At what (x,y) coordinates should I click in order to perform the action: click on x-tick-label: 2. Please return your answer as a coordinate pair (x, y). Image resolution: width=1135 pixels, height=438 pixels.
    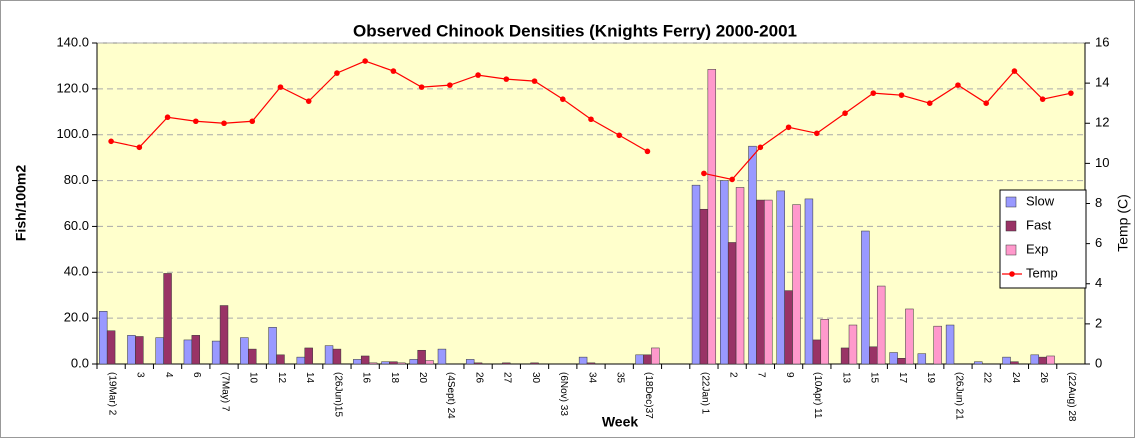
    Looking at the image, I should click on (733, 375).